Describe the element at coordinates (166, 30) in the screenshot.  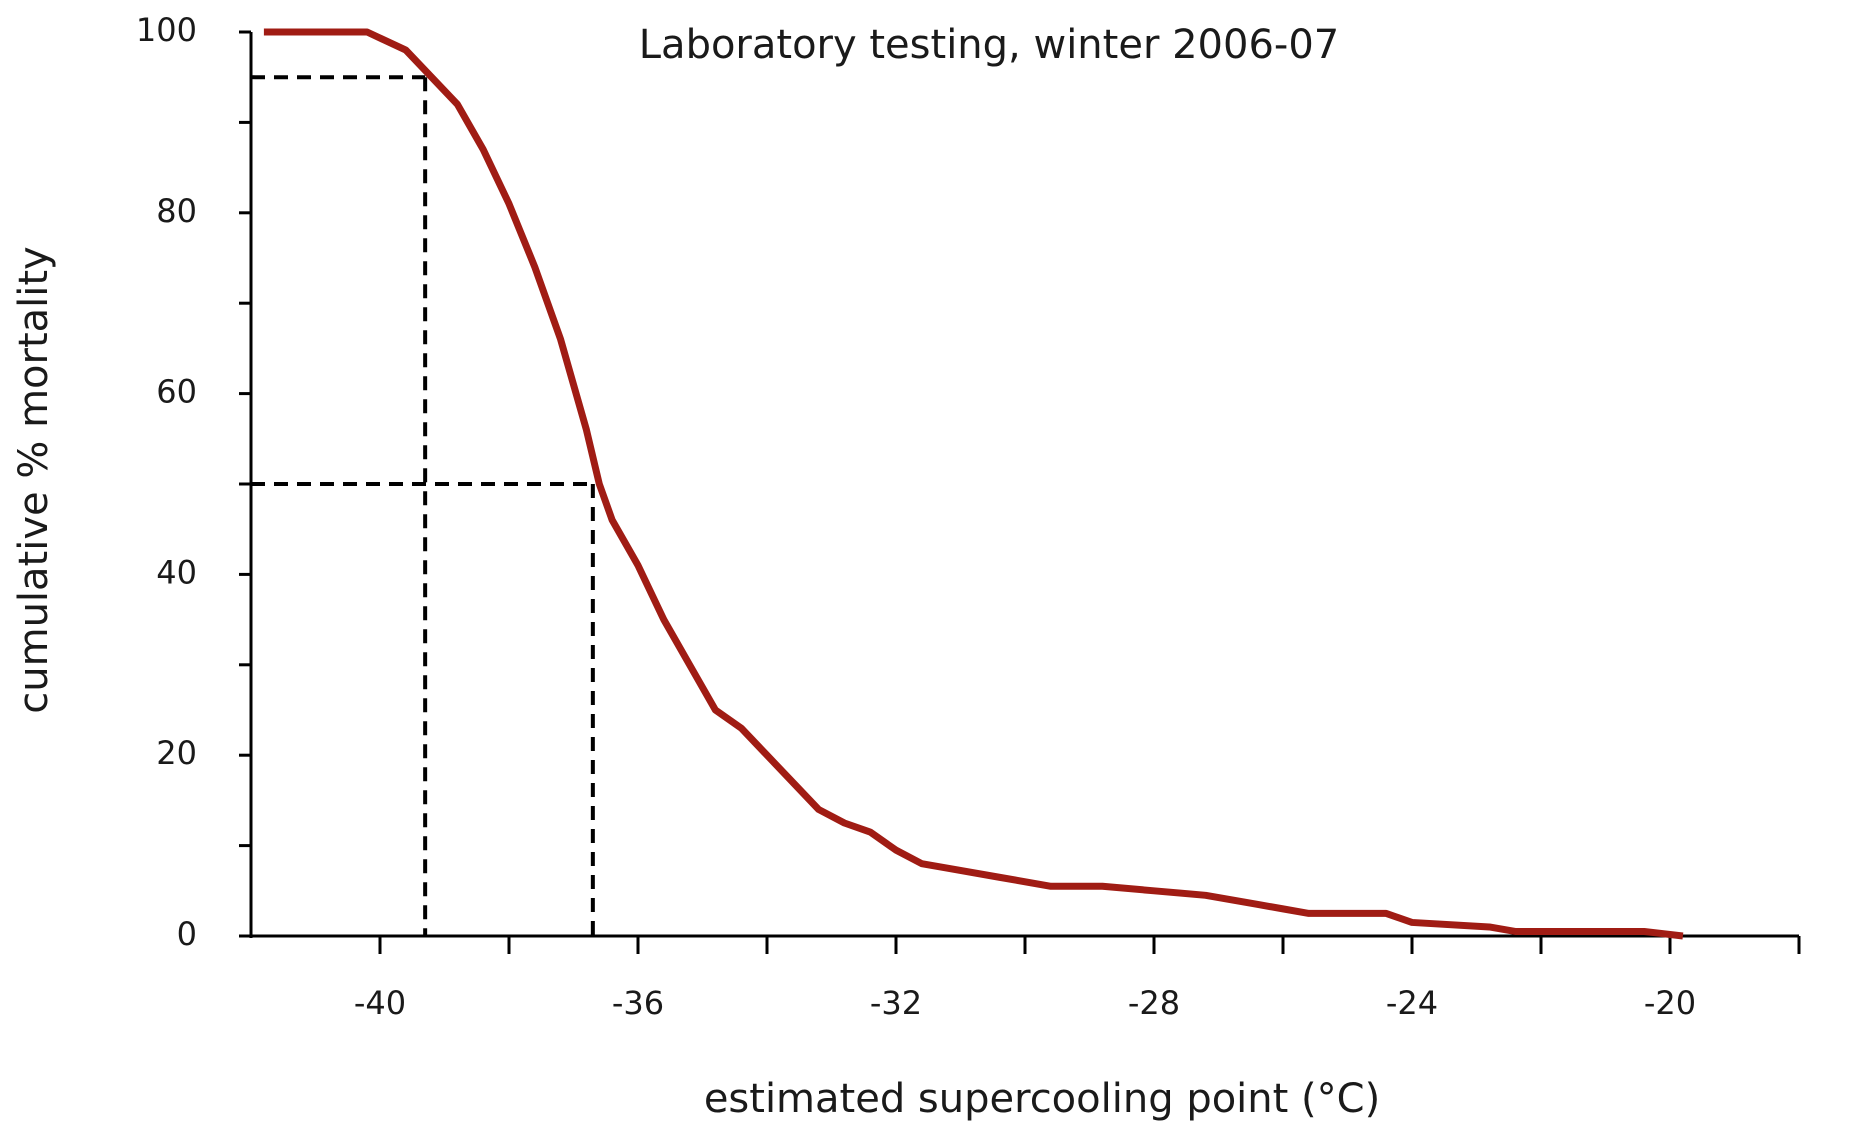
I see `y-tick-label: 100` at that location.